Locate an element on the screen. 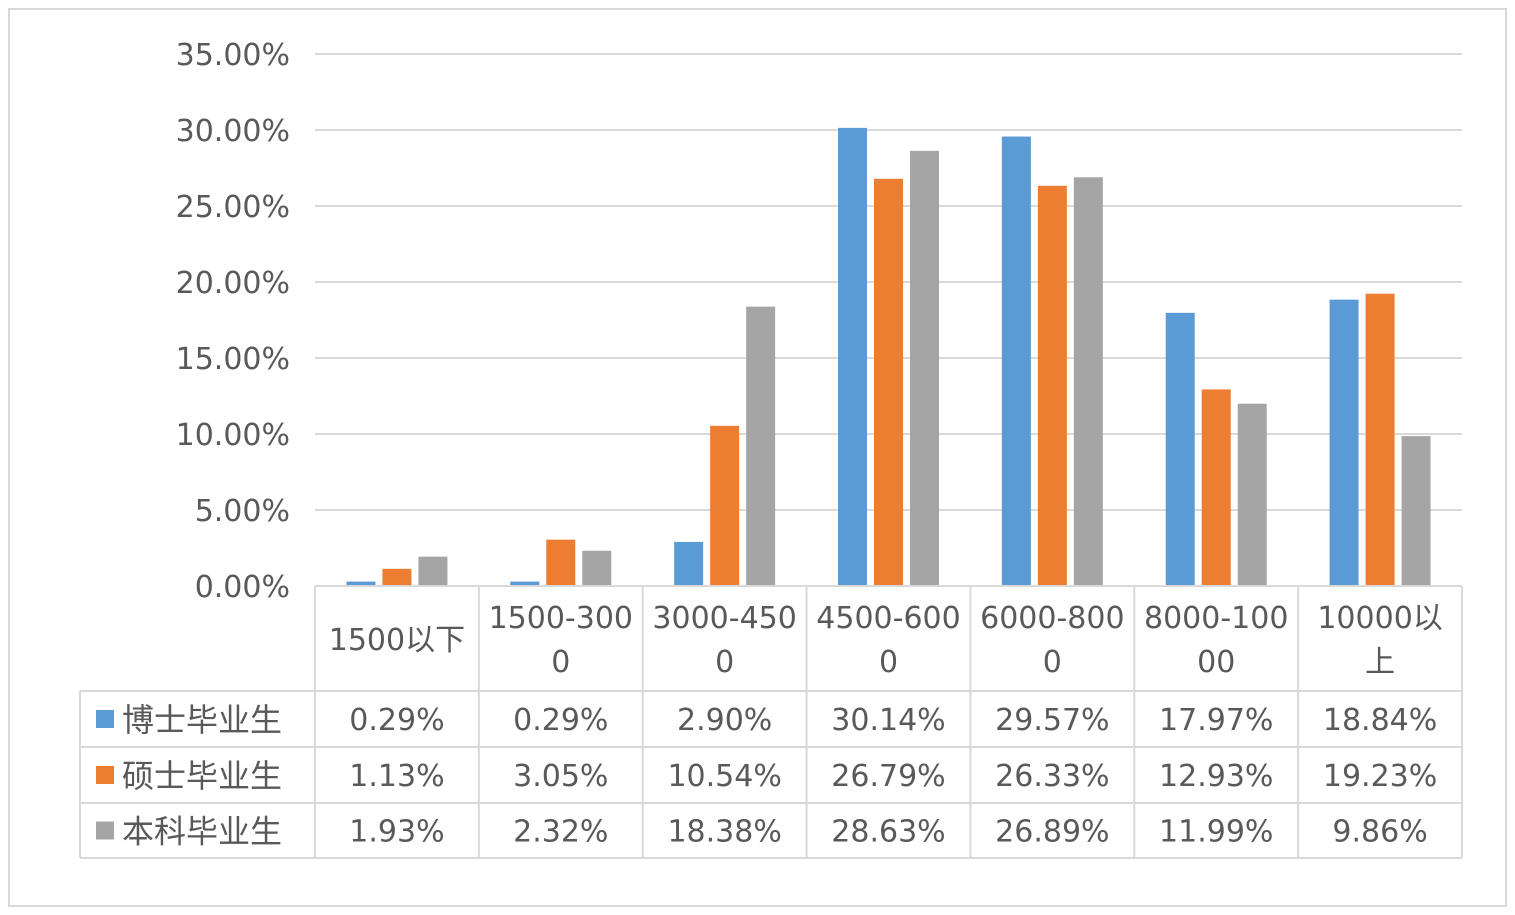 This screenshot has height=915, width=1515. category-label: 3000-450 is located at coordinates (724, 618).